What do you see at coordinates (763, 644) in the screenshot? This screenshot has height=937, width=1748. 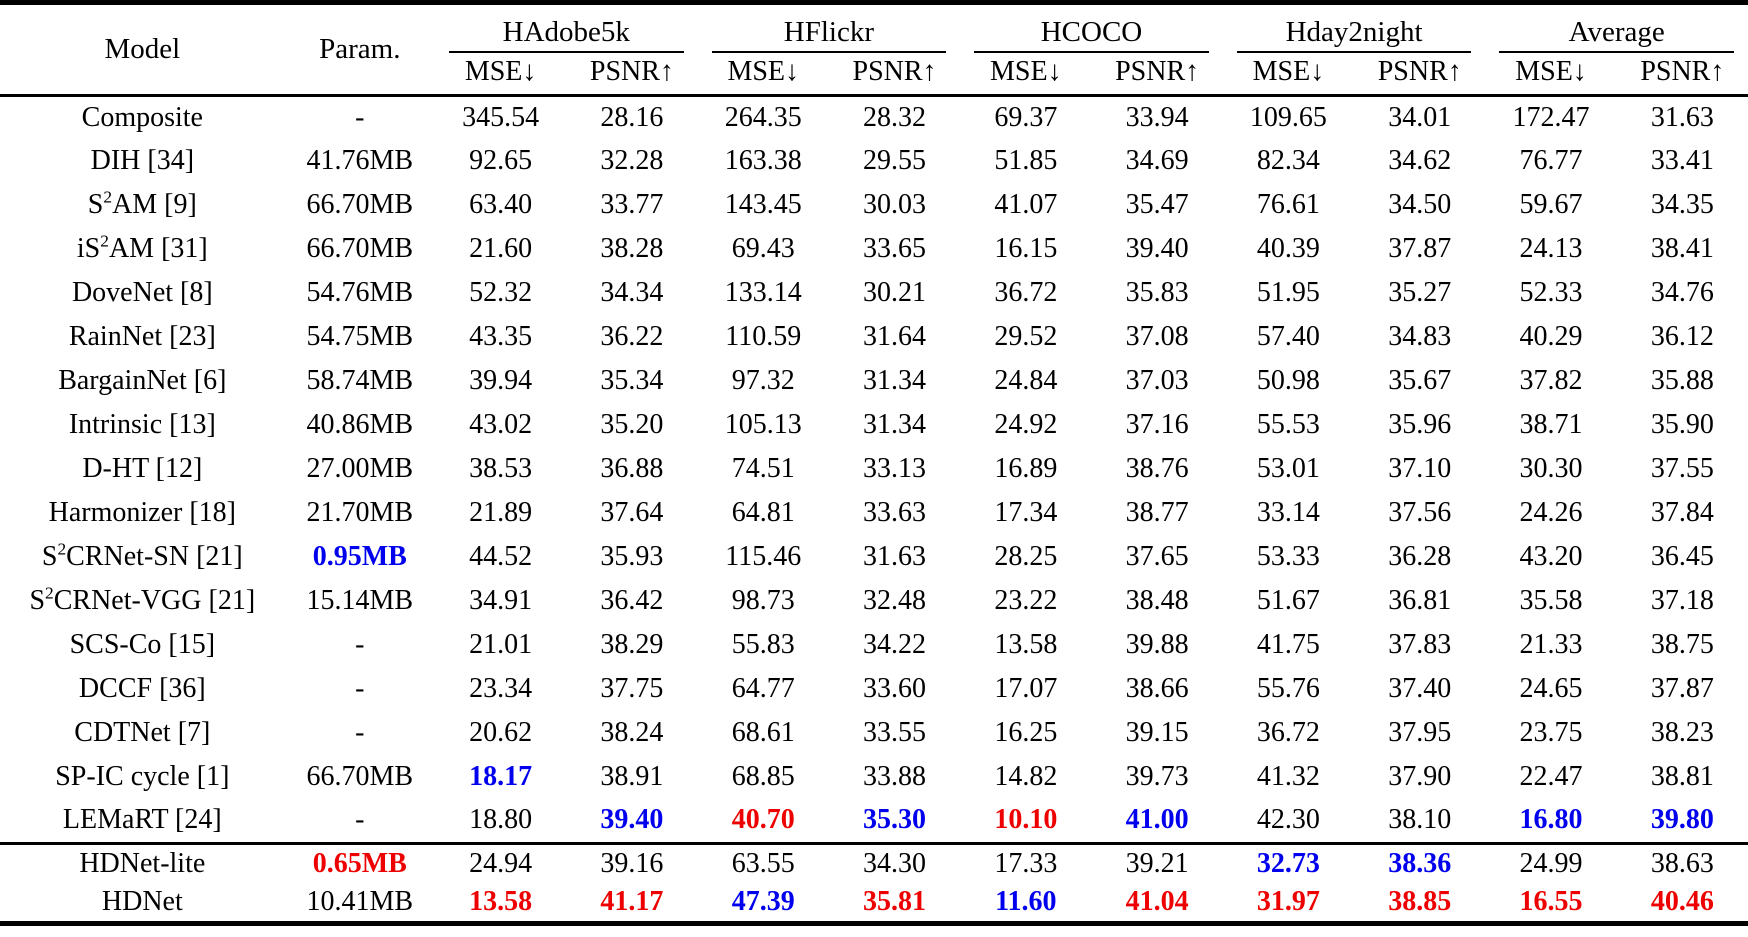 I see `mse-value-cell: 55.83` at bounding box center [763, 644].